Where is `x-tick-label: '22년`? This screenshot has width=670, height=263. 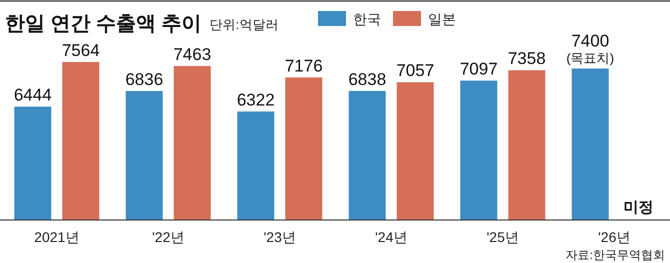 x-tick-label: '22년 is located at coordinates (168, 237).